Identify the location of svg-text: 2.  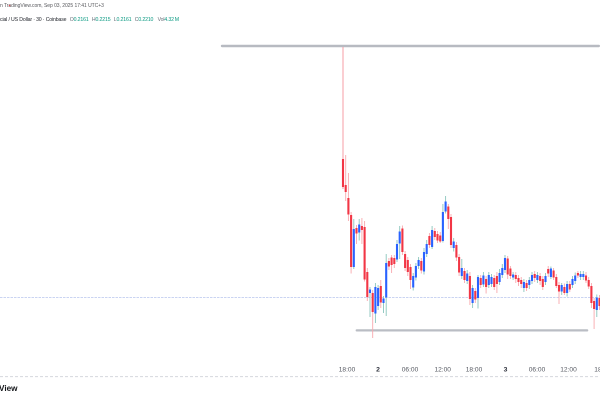
(378, 369).